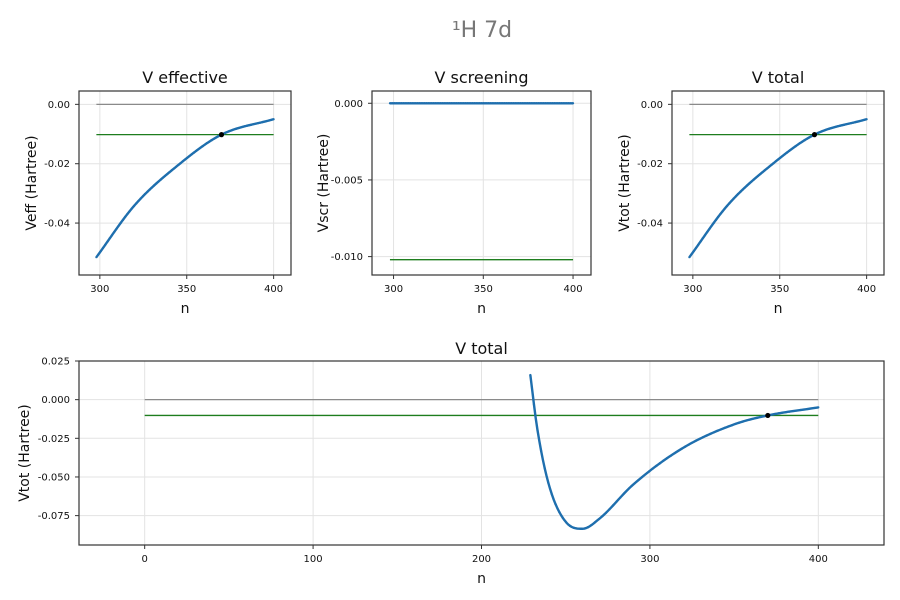 This screenshot has height=600, width=900. I want to click on x-tick-label: 200, so click(481, 559).